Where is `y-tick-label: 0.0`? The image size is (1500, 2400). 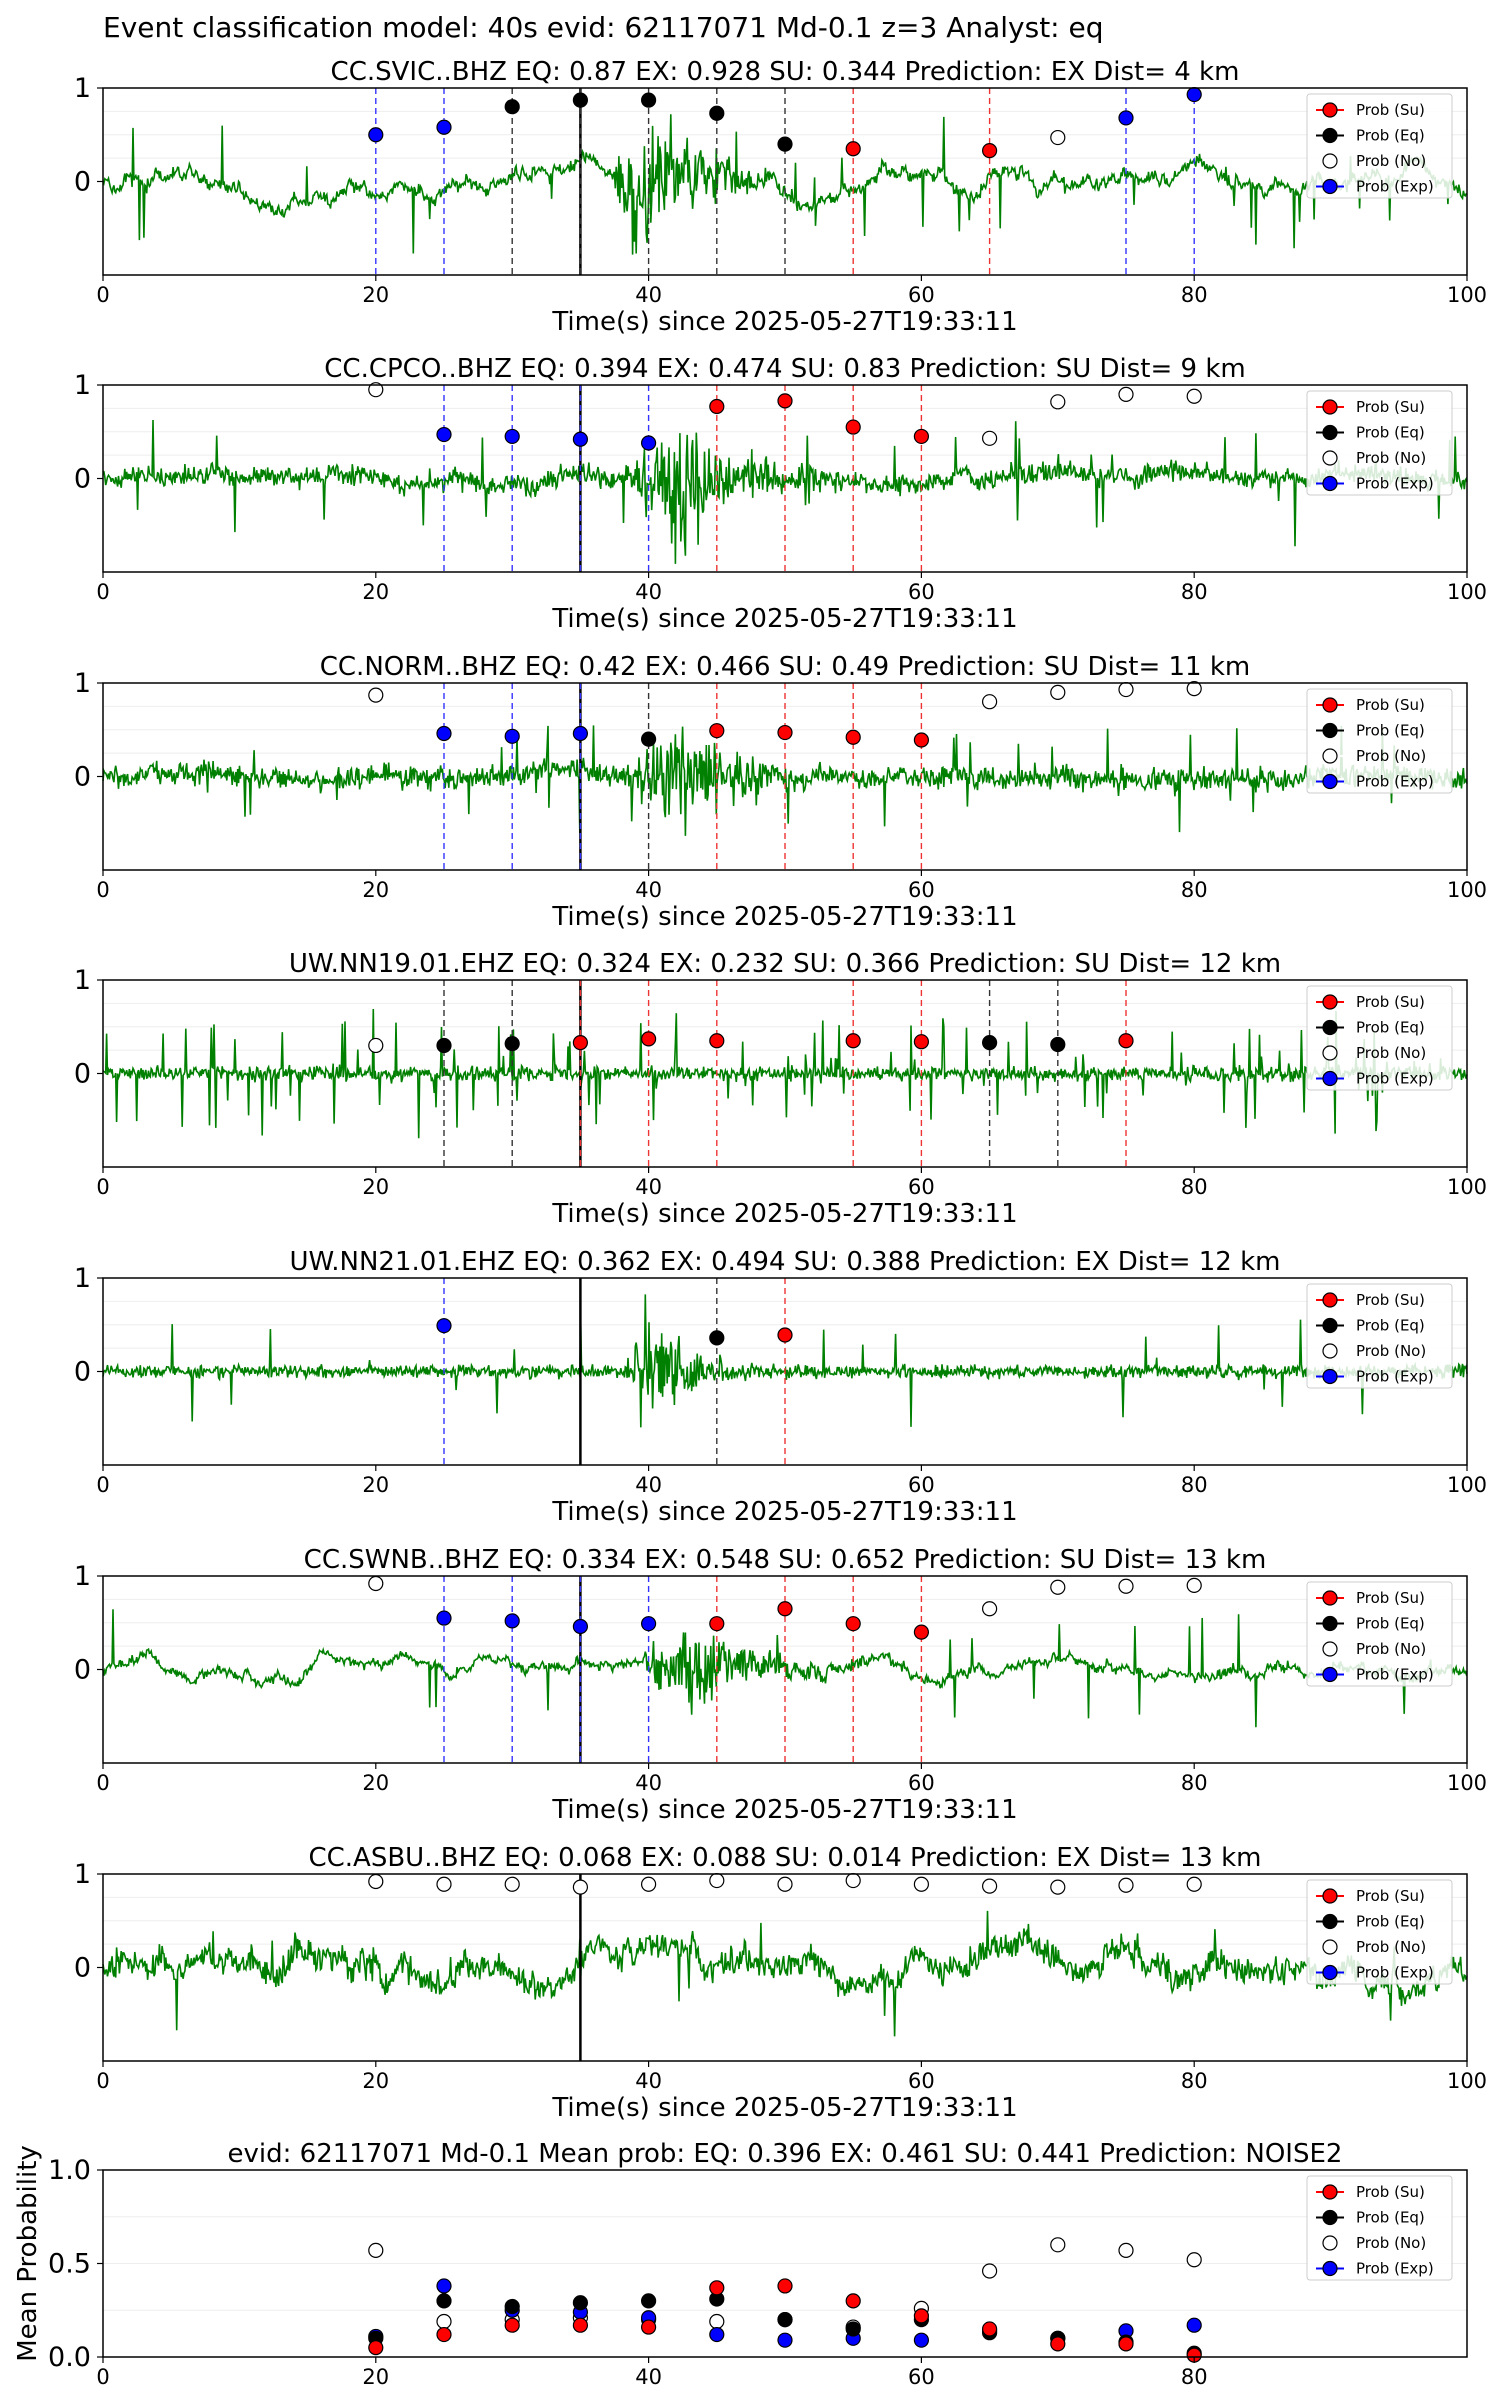 y-tick-label: 0.0 is located at coordinates (69, 2357).